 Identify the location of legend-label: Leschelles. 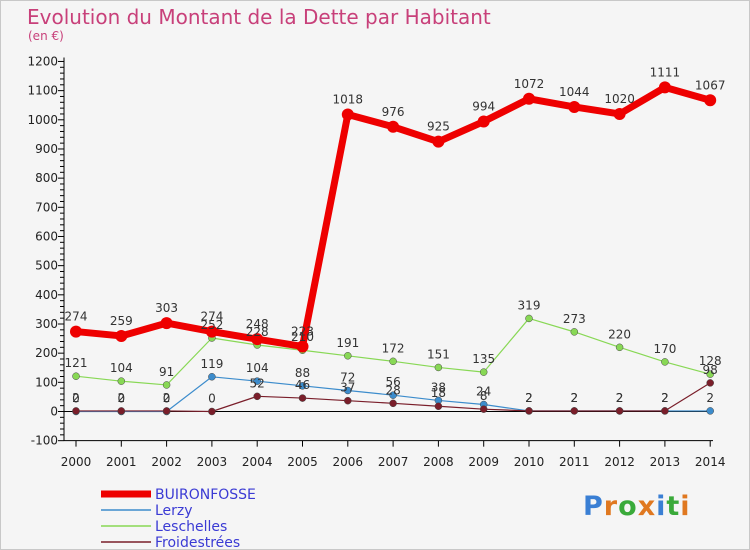
(191, 527).